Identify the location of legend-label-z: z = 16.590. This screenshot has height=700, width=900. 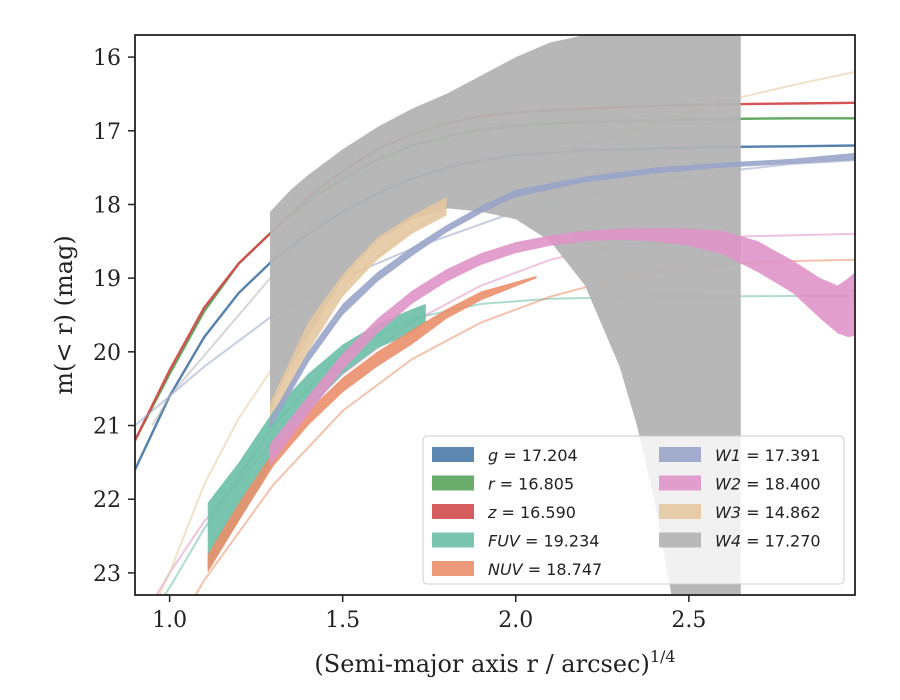
(531, 512).